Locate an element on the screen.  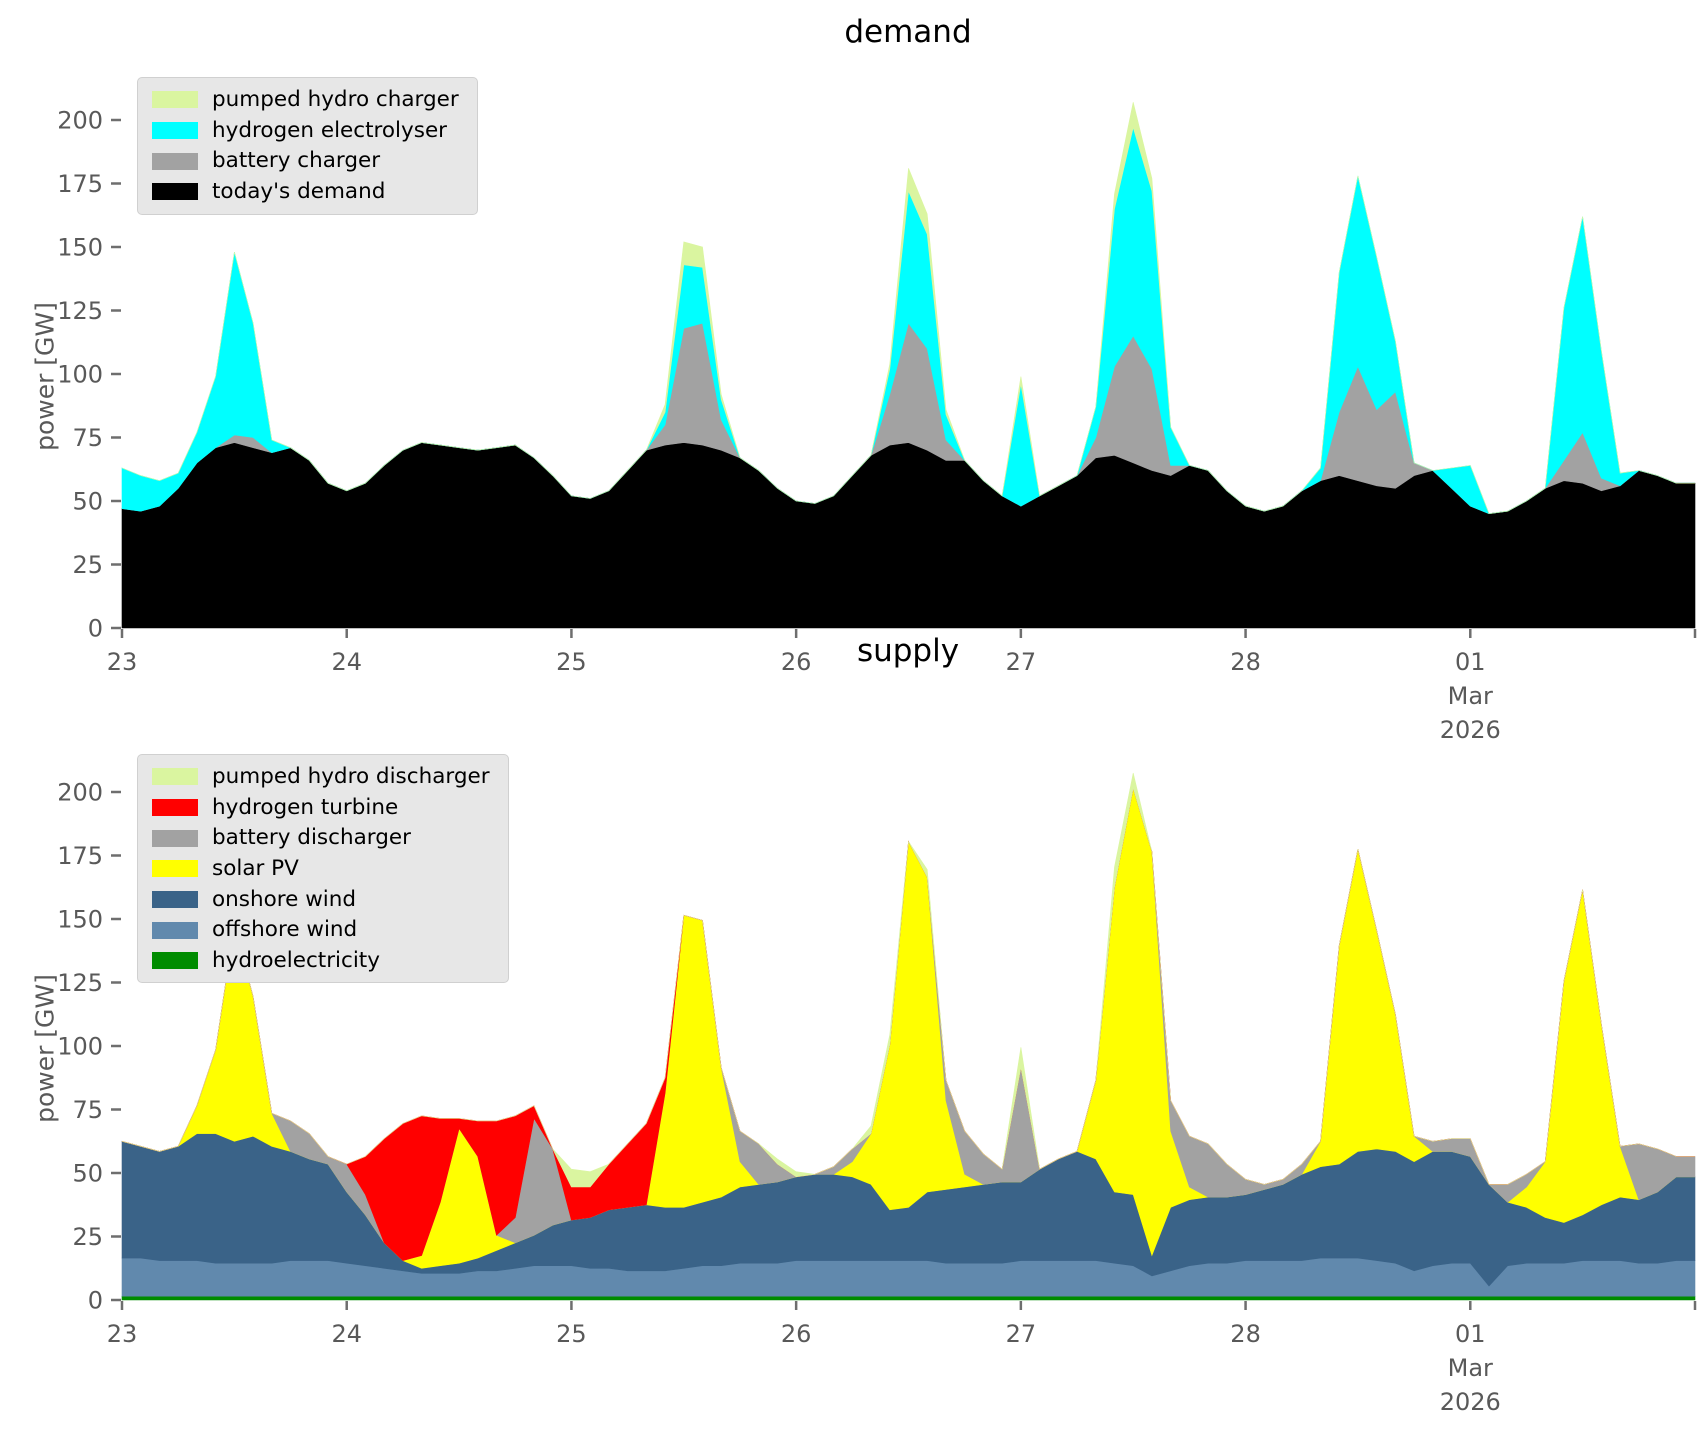
legend-label: hydrogen turbine is located at coordinates (305, 807).